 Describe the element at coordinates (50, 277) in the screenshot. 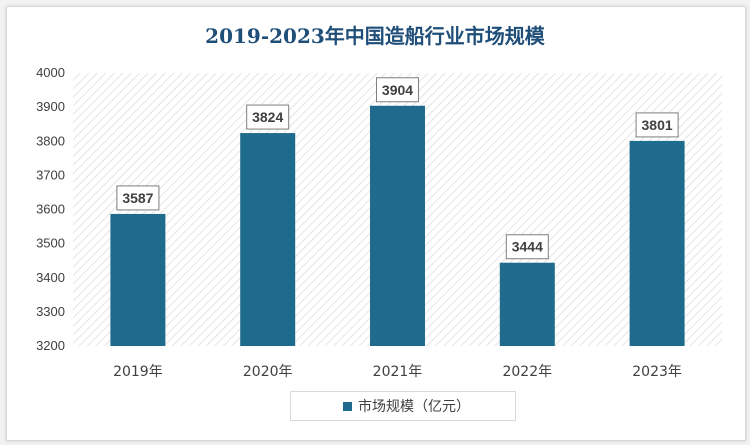

I see `y-tick-label: 3400` at that location.